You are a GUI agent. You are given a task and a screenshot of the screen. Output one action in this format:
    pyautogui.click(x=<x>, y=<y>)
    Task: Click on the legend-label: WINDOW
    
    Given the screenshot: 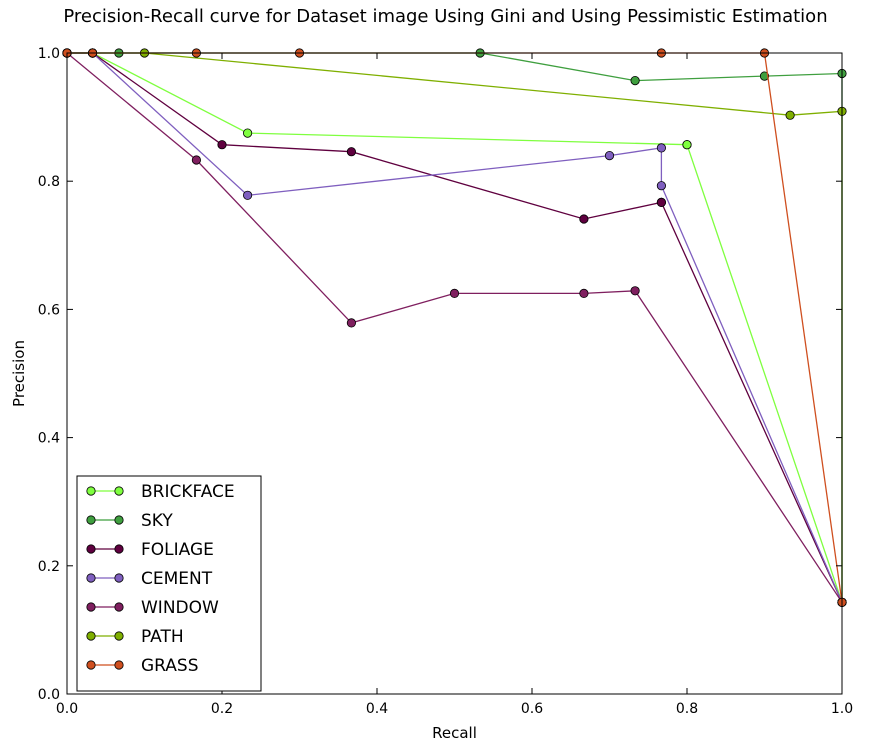 What is the action you would take?
    pyautogui.click(x=180, y=608)
    